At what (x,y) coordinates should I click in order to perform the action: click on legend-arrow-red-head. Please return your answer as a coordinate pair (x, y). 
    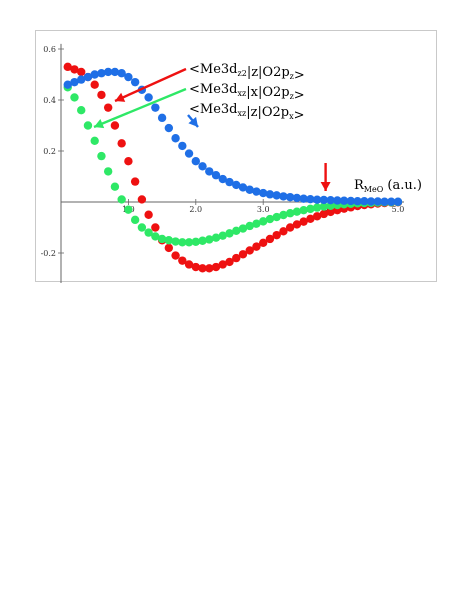
    Looking at the image, I should click on (120, 97).